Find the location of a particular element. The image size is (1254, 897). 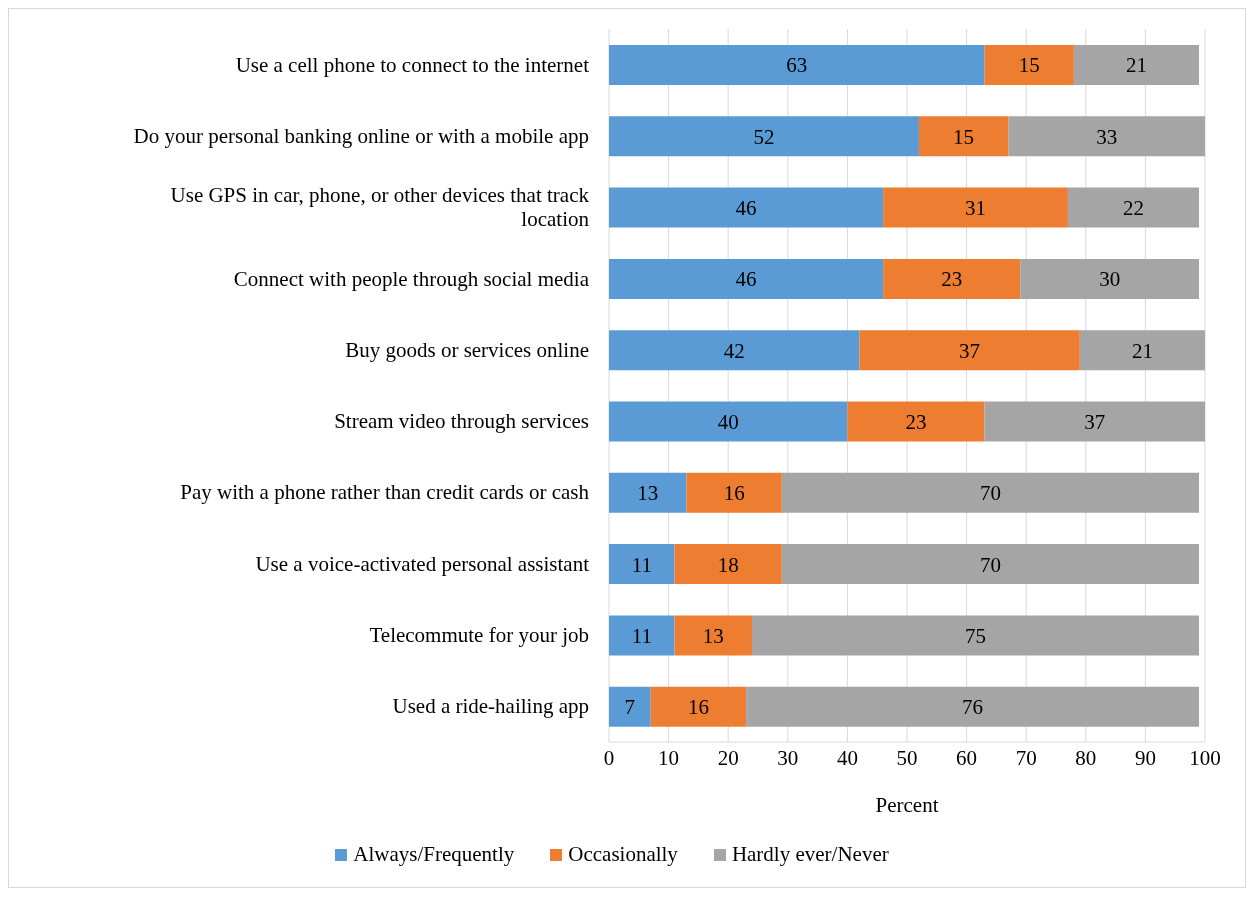

data-label: 18 is located at coordinates (728, 564).